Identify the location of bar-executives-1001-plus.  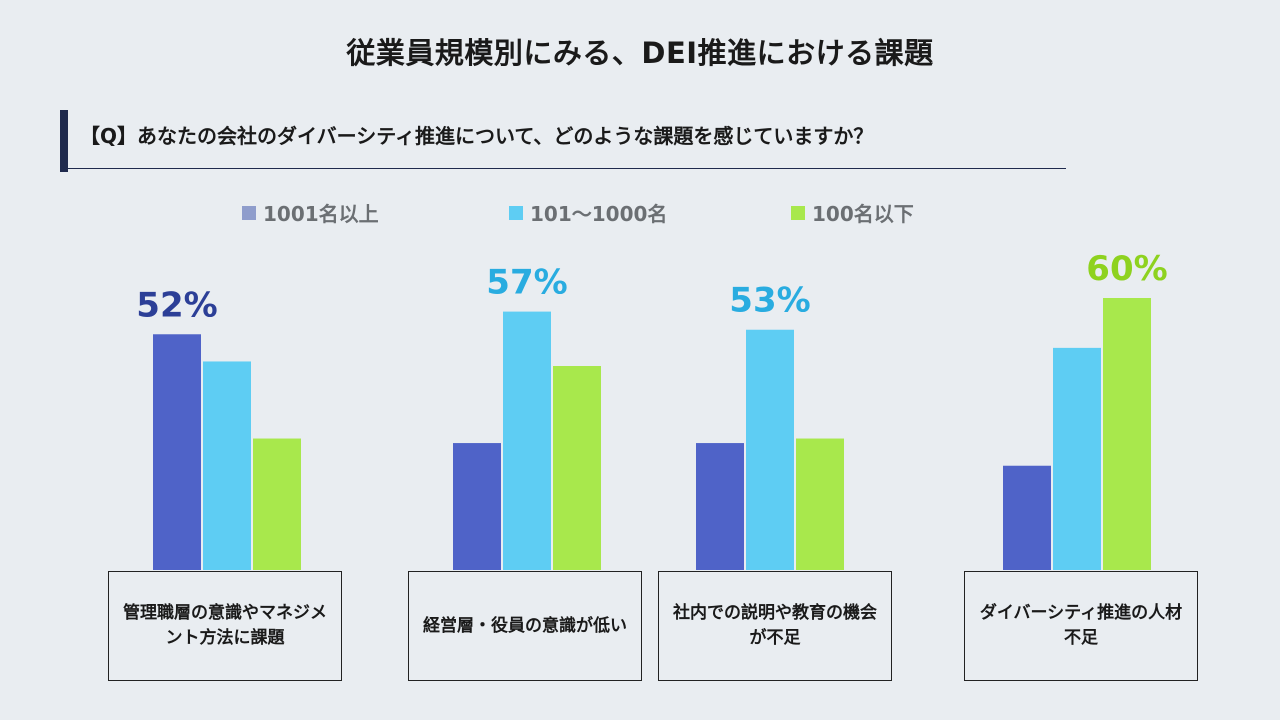
(477, 506).